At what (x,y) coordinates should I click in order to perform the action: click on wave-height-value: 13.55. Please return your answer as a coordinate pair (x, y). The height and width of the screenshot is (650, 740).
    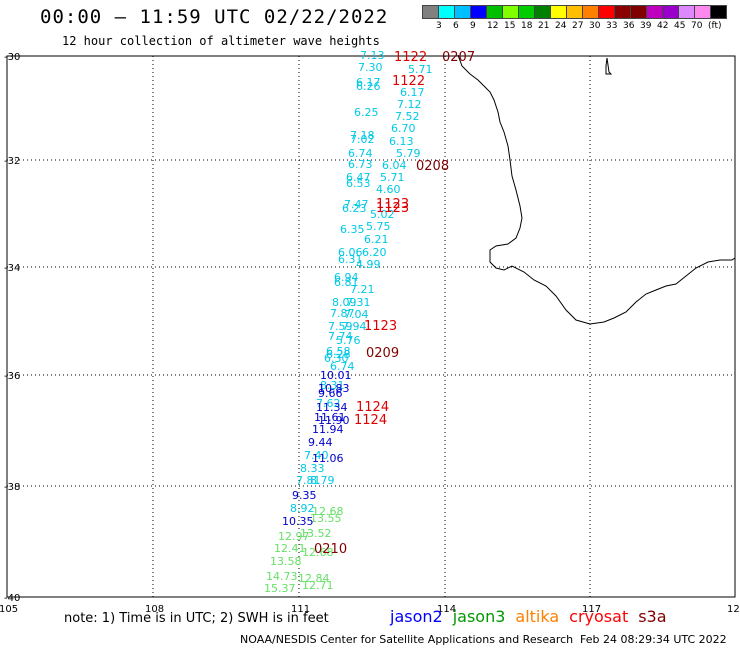
    Looking at the image, I should click on (326, 518).